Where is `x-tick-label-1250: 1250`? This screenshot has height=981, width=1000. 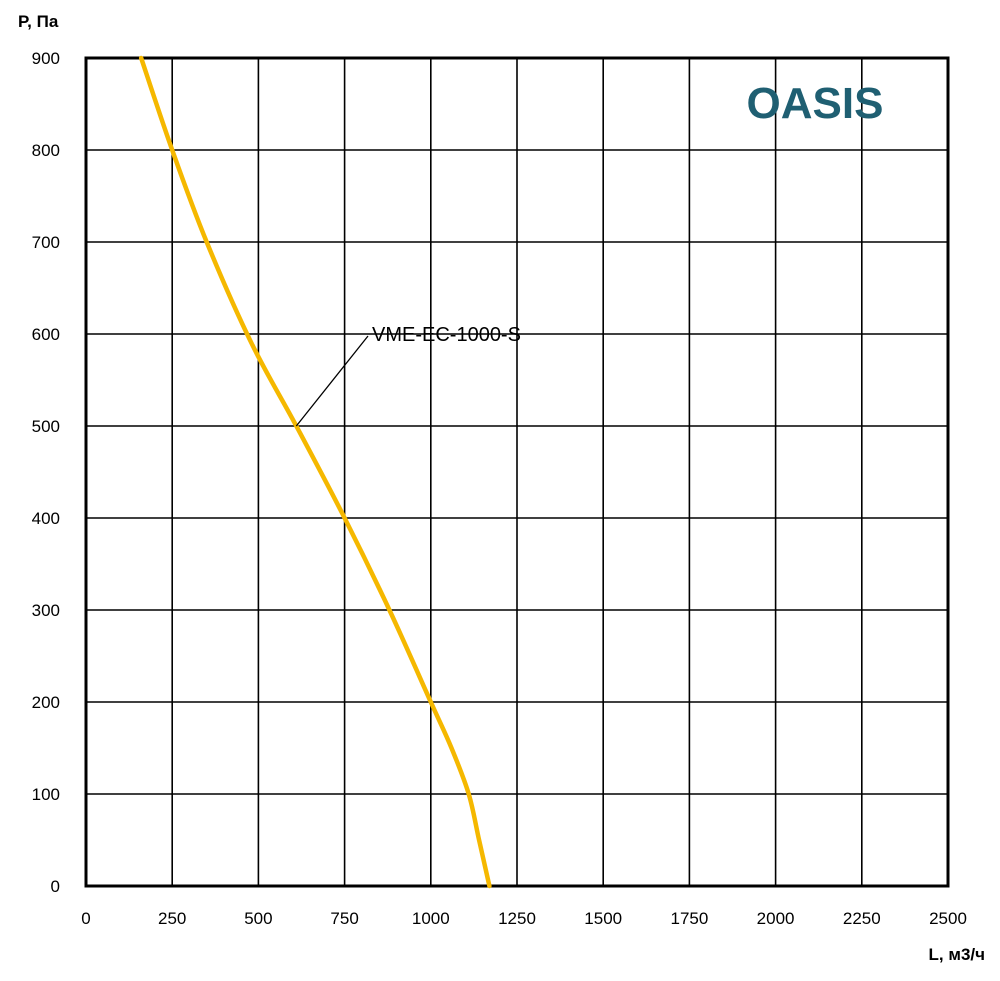
x-tick-label-1250: 1250 is located at coordinates (517, 918).